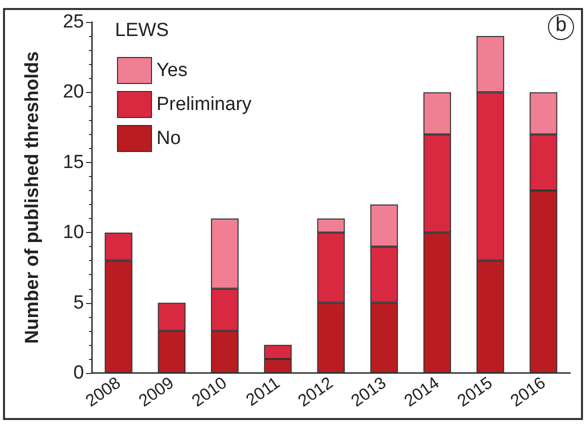 The width and height of the screenshot is (588, 425). I want to click on legend-title: LEWS, so click(142, 31).